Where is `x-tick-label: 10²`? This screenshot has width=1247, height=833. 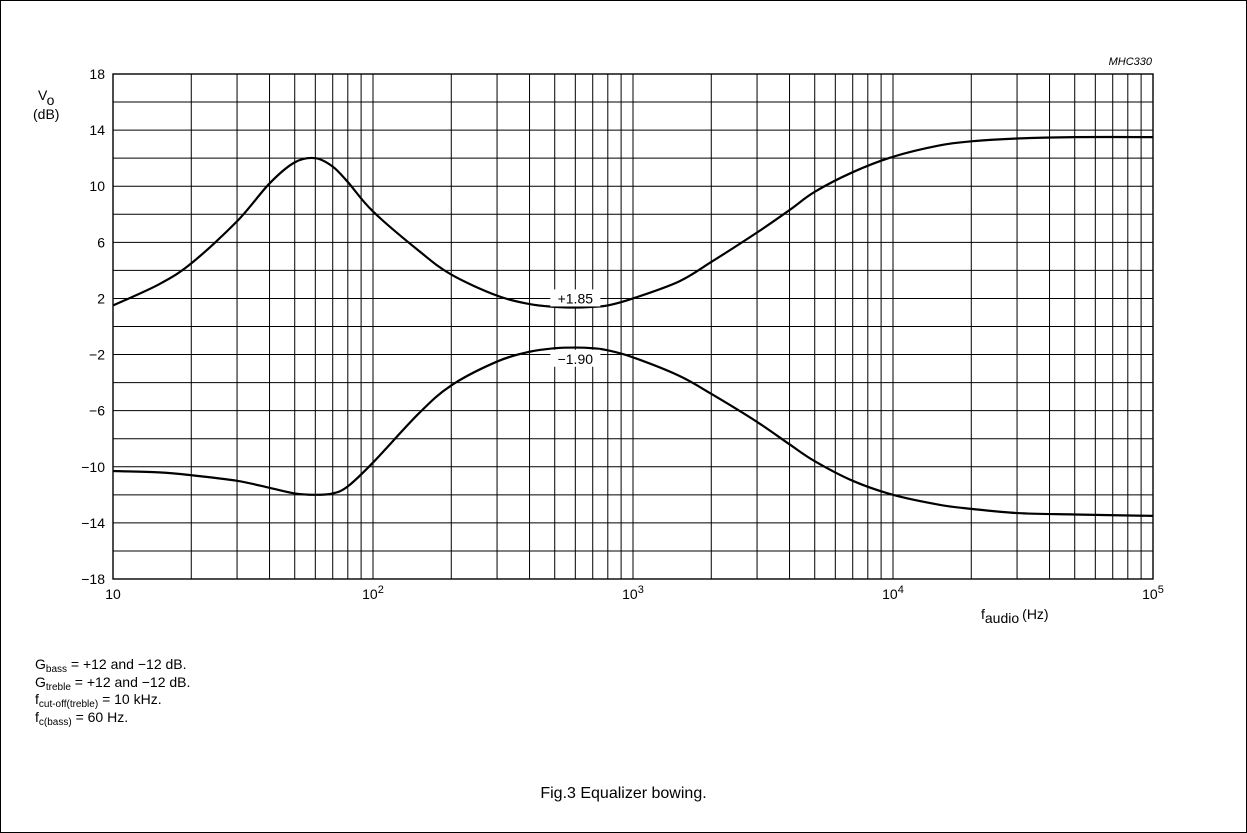
x-tick-label: 10² is located at coordinates (373, 593).